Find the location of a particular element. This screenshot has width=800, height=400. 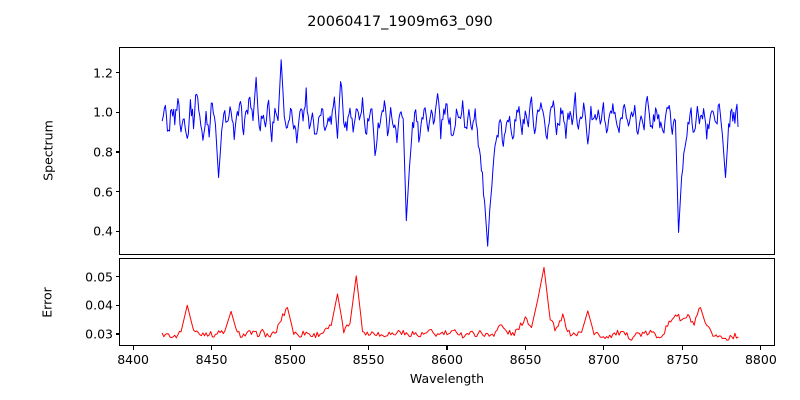

y-tick-label-spectrum: 1.2 is located at coordinates (103, 73).